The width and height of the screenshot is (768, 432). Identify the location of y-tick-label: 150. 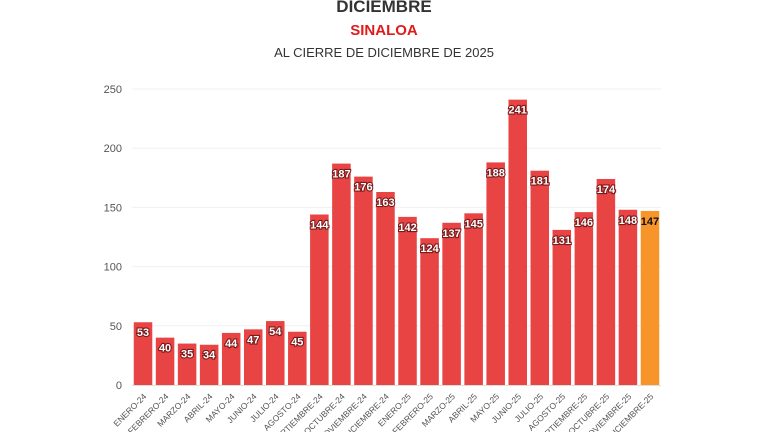
(113, 208).